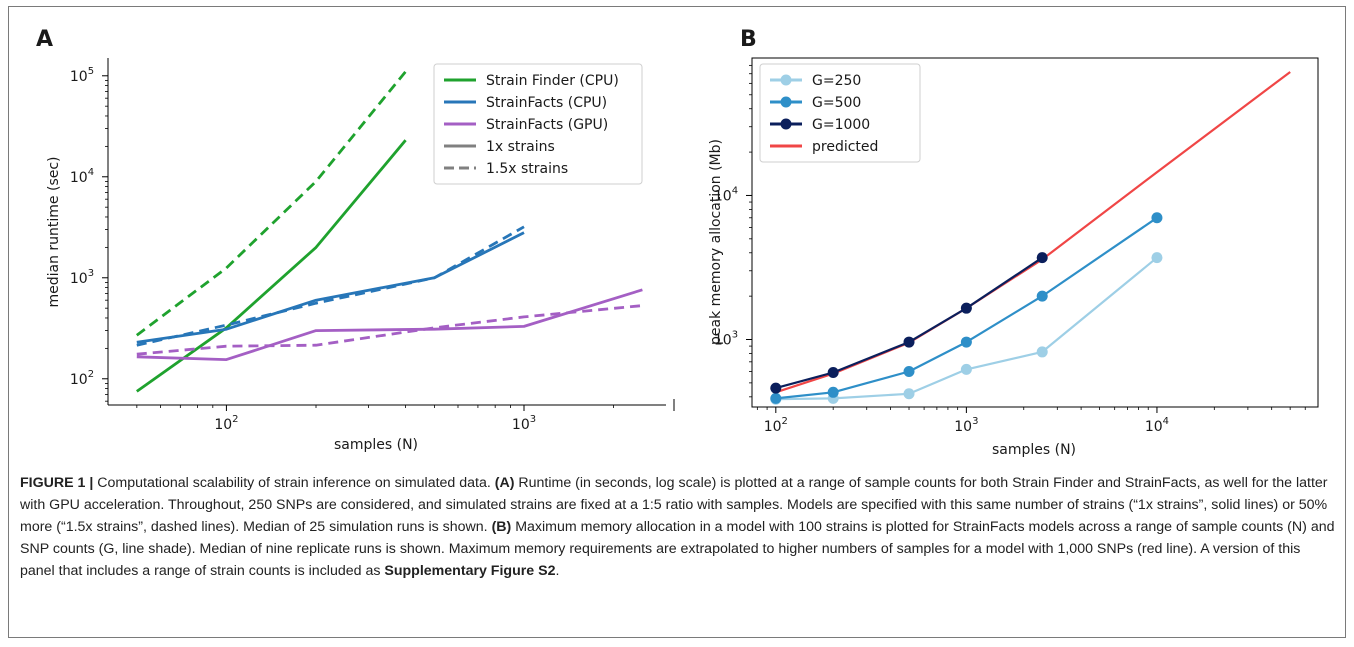 The image size is (1354, 647). Describe the element at coordinates (54, 231) in the screenshot. I see `panel-a-ylabel: median runtime (sec)` at that location.